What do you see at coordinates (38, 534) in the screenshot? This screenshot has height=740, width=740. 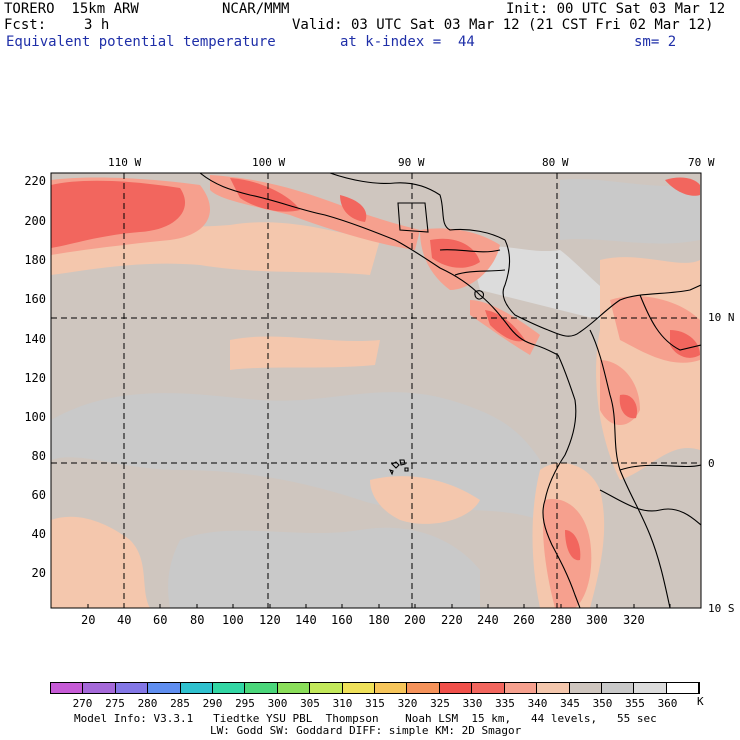 I see `y-tick: 40` at bounding box center [38, 534].